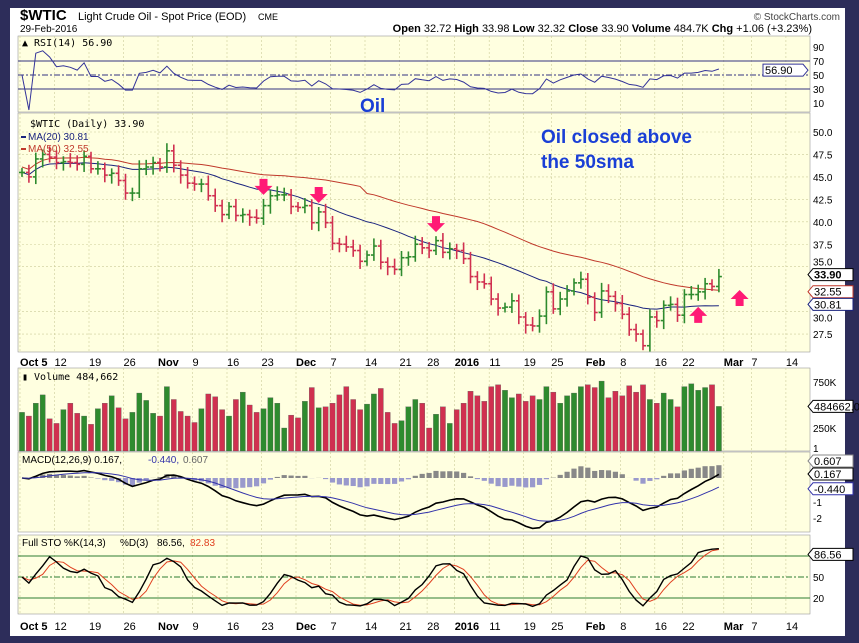 Image resolution: width=859 pixels, height=643 pixels. I want to click on date-axis-label: Dec, so click(306, 363).